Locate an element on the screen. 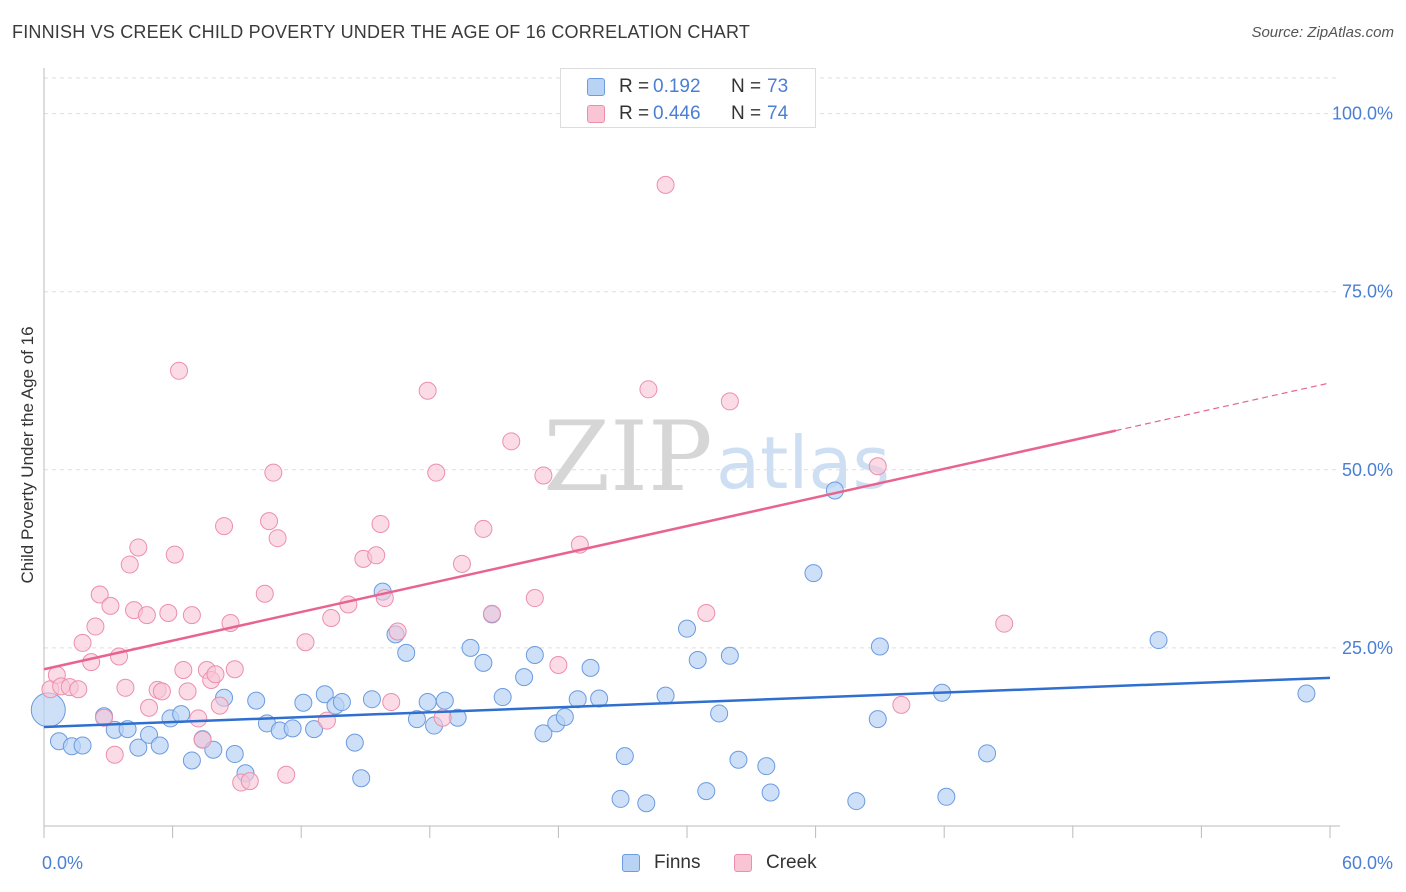  watermark: ZIP atlas is located at coordinates (716, 457).